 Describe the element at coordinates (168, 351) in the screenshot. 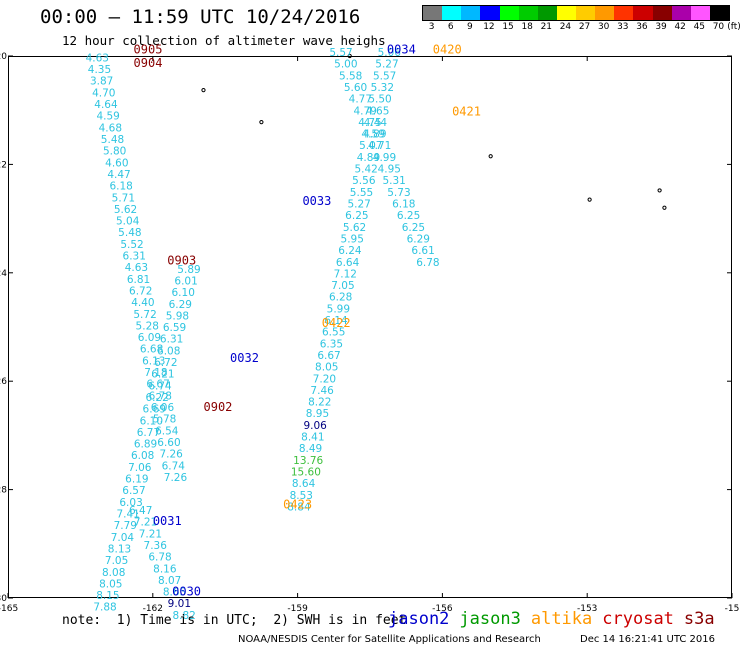

I see `swh-value: 6.08` at that location.